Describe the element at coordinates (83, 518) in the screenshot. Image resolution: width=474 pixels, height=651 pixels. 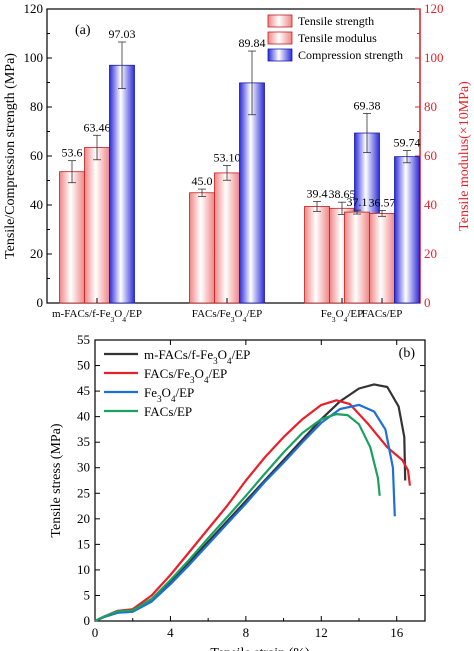
I see `y-tick-label: 20` at that location.